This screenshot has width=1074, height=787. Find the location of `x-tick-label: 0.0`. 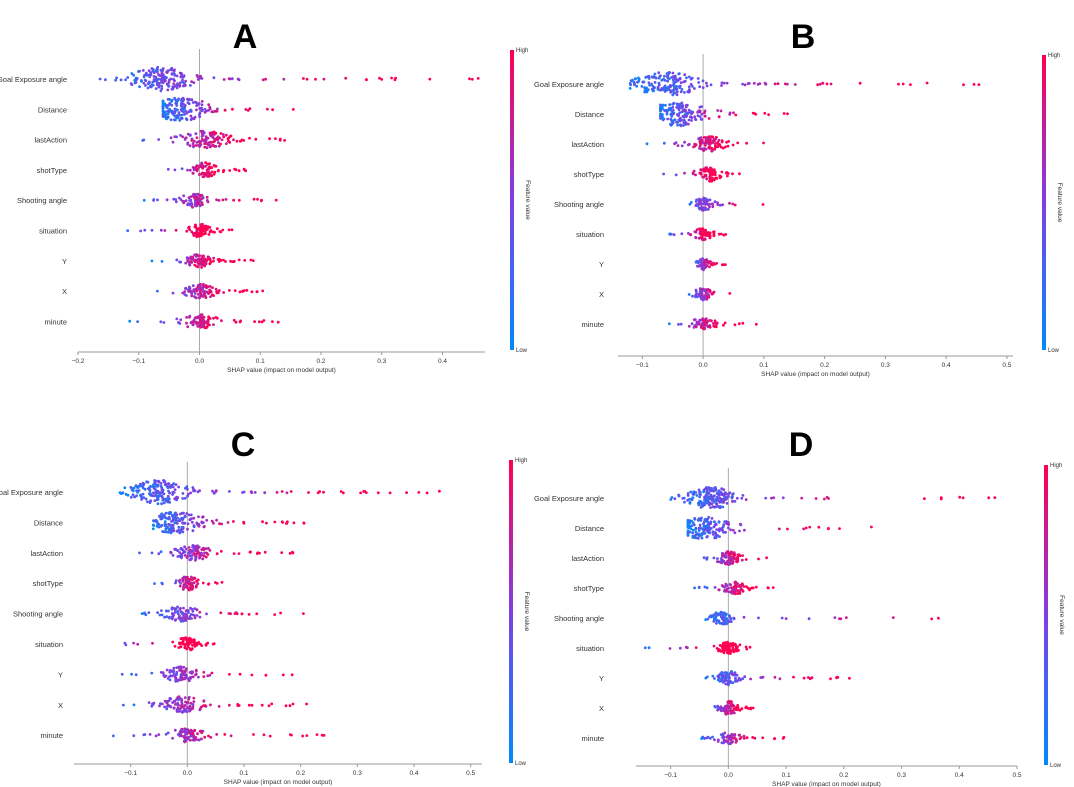

x-tick-label: 0.0 is located at coordinates (703, 365).